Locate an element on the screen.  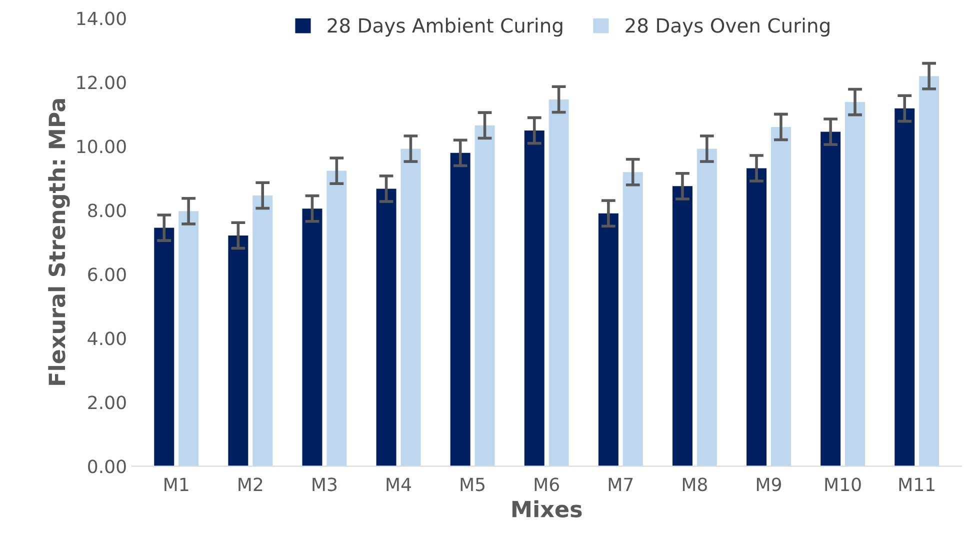
y-tick-label: 0.00 is located at coordinates (107, 467).